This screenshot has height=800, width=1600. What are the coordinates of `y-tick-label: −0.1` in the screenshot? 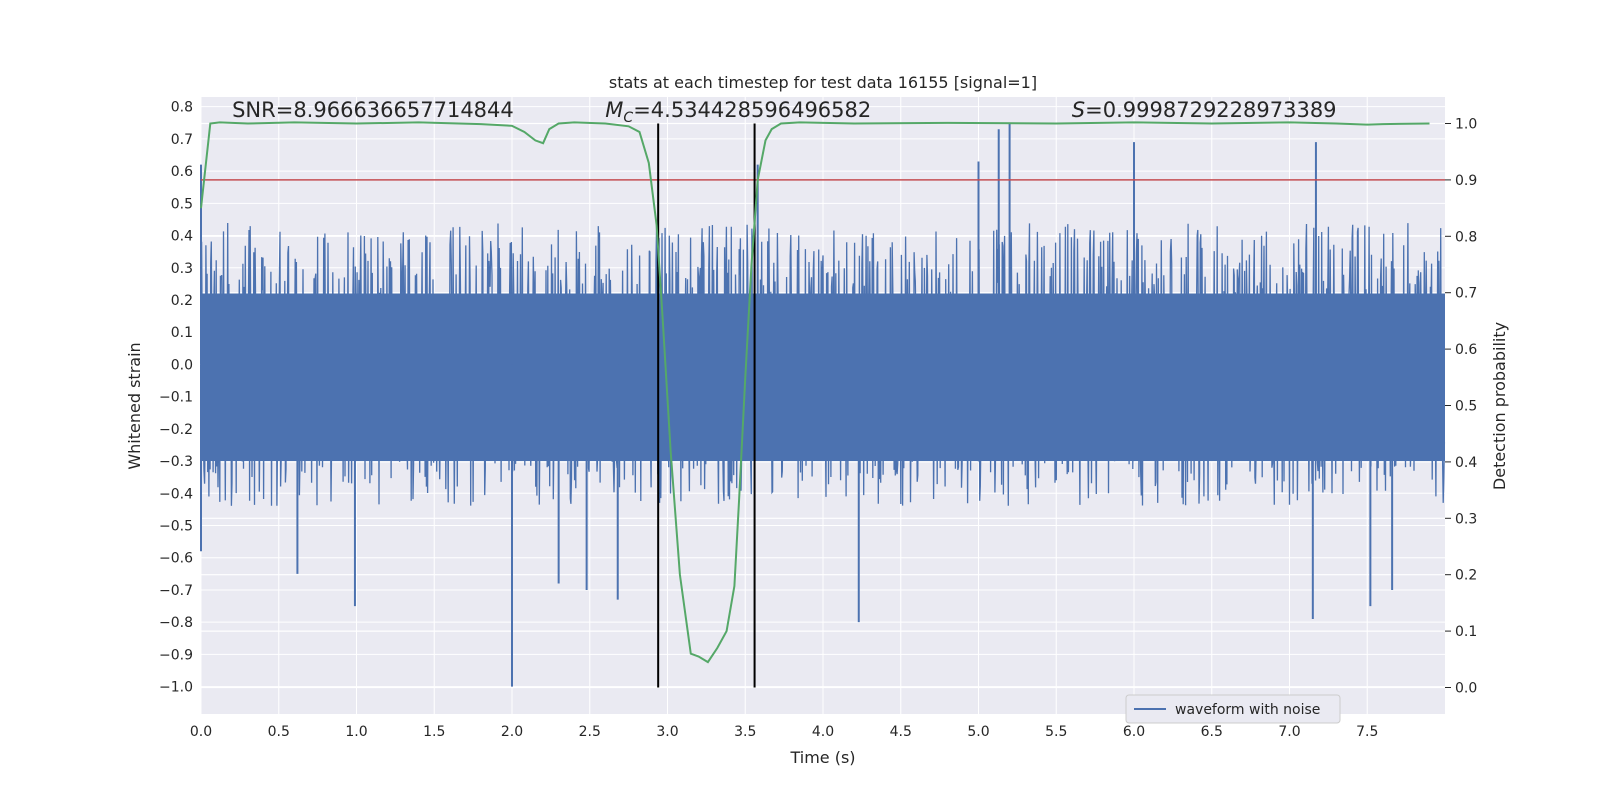 It's located at (176, 398).